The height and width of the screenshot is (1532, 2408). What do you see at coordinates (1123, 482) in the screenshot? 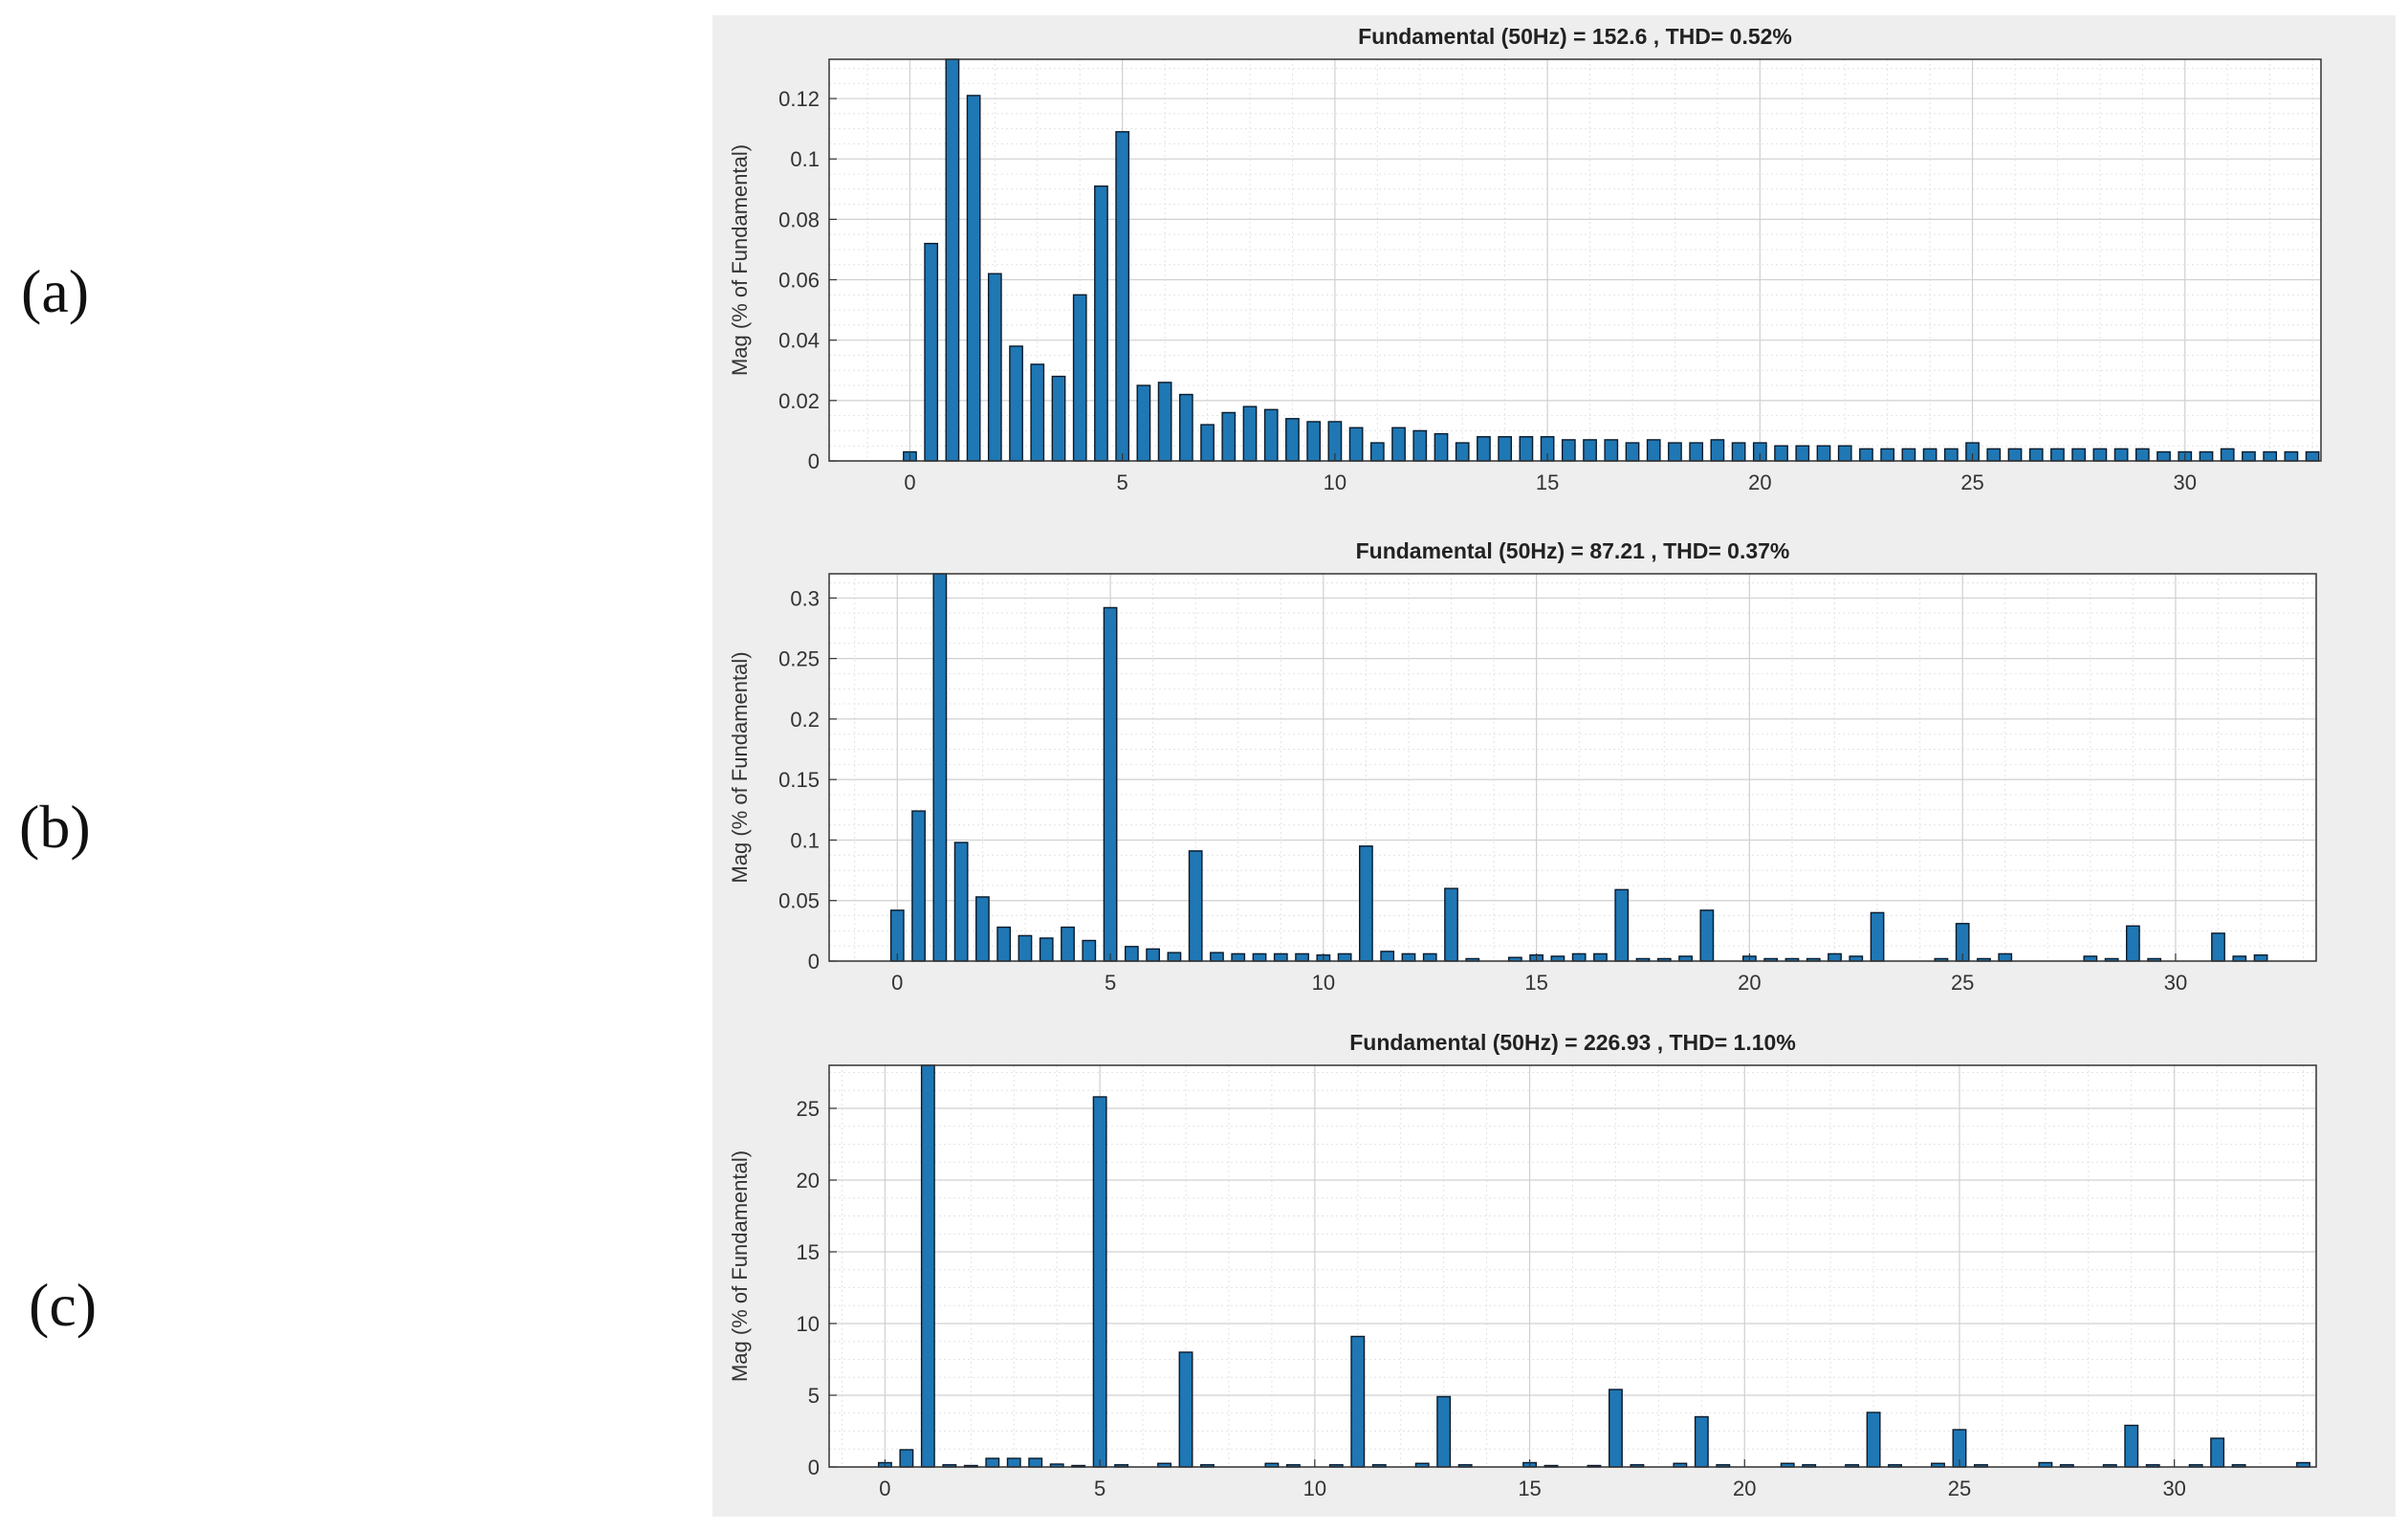
I see `x-tick-label: 5` at bounding box center [1123, 482].